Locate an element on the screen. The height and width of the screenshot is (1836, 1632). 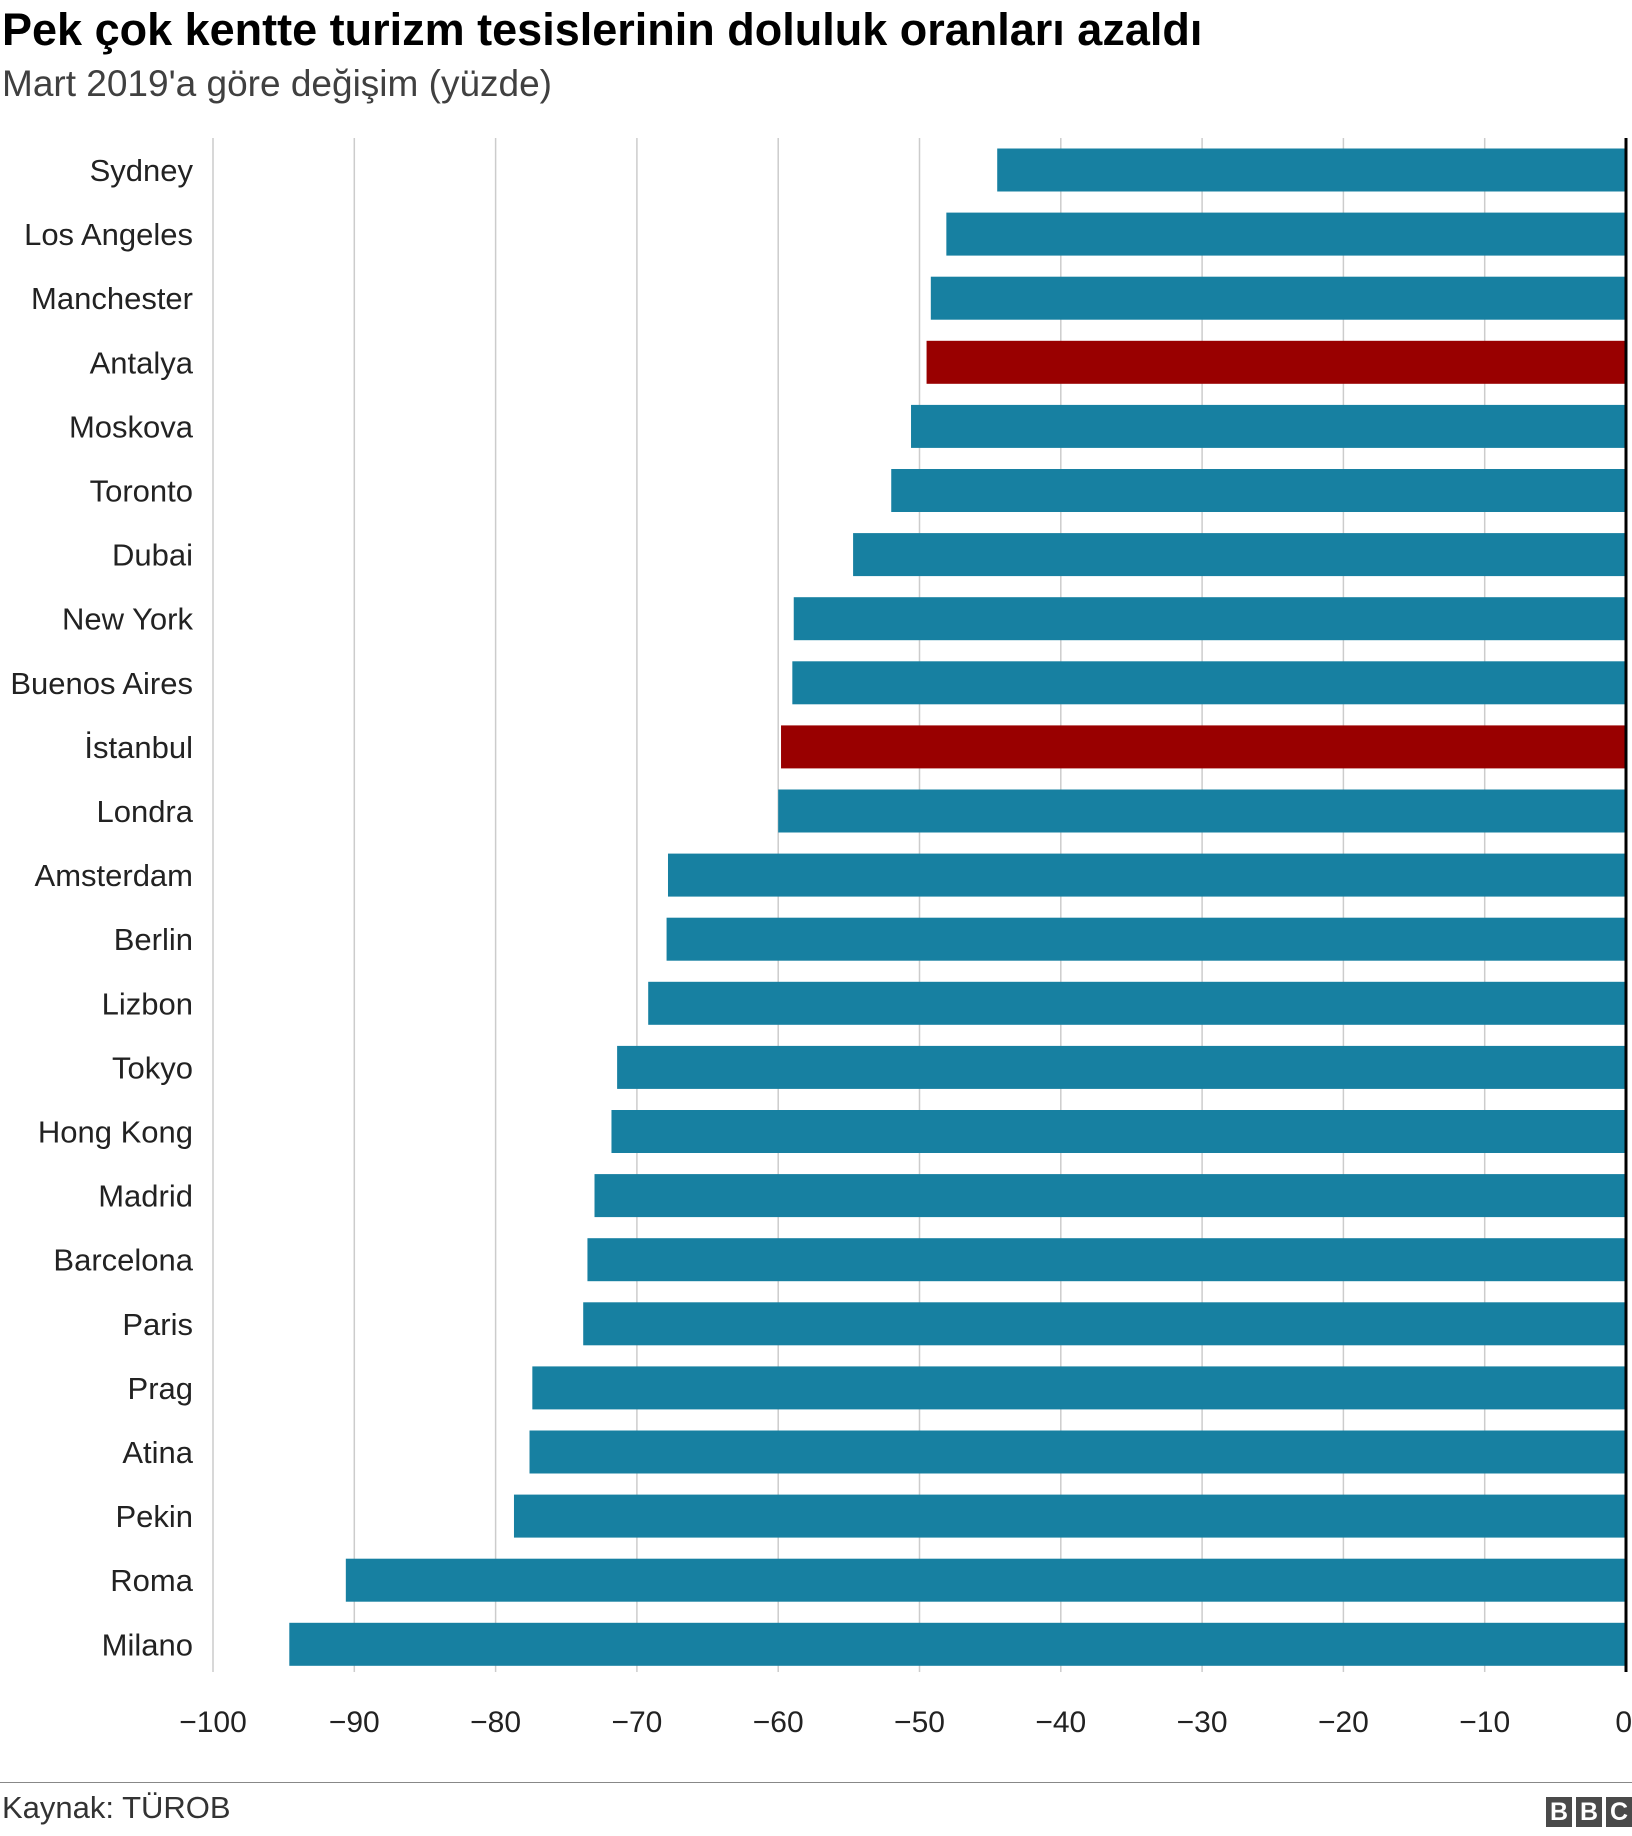
category-label: New York is located at coordinates (127, 619).